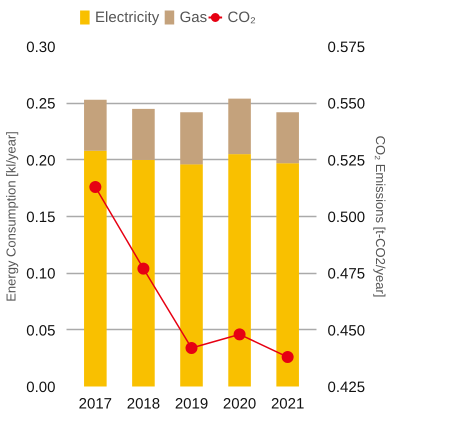  I want to click on x-tick-label: 2020, so click(239, 404).